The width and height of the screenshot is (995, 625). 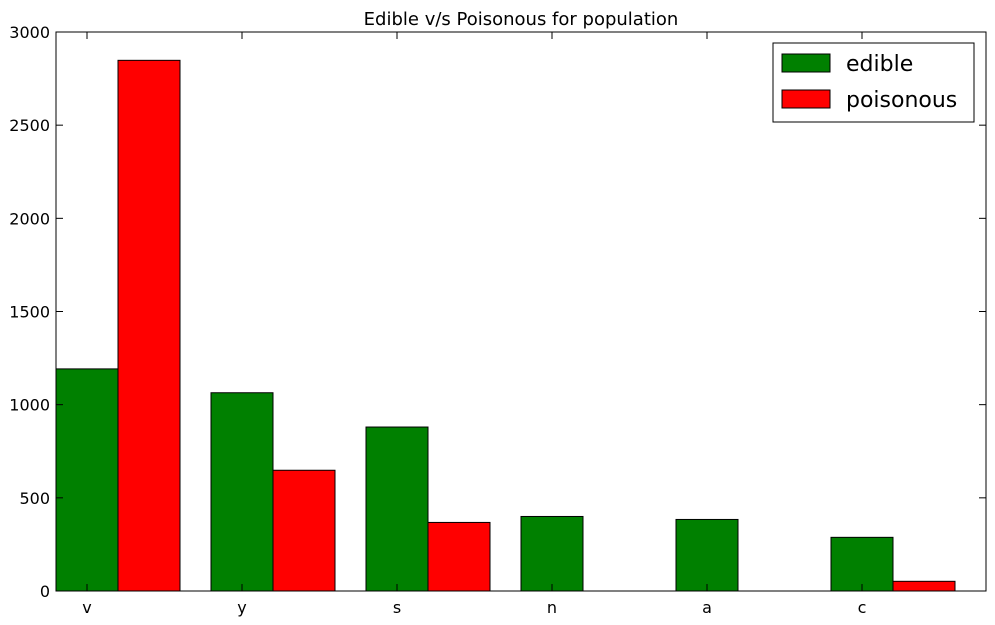 What do you see at coordinates (459, 556) in the screenshot?
I see `bar-poisonous-s` at bounding box center [459, 556].